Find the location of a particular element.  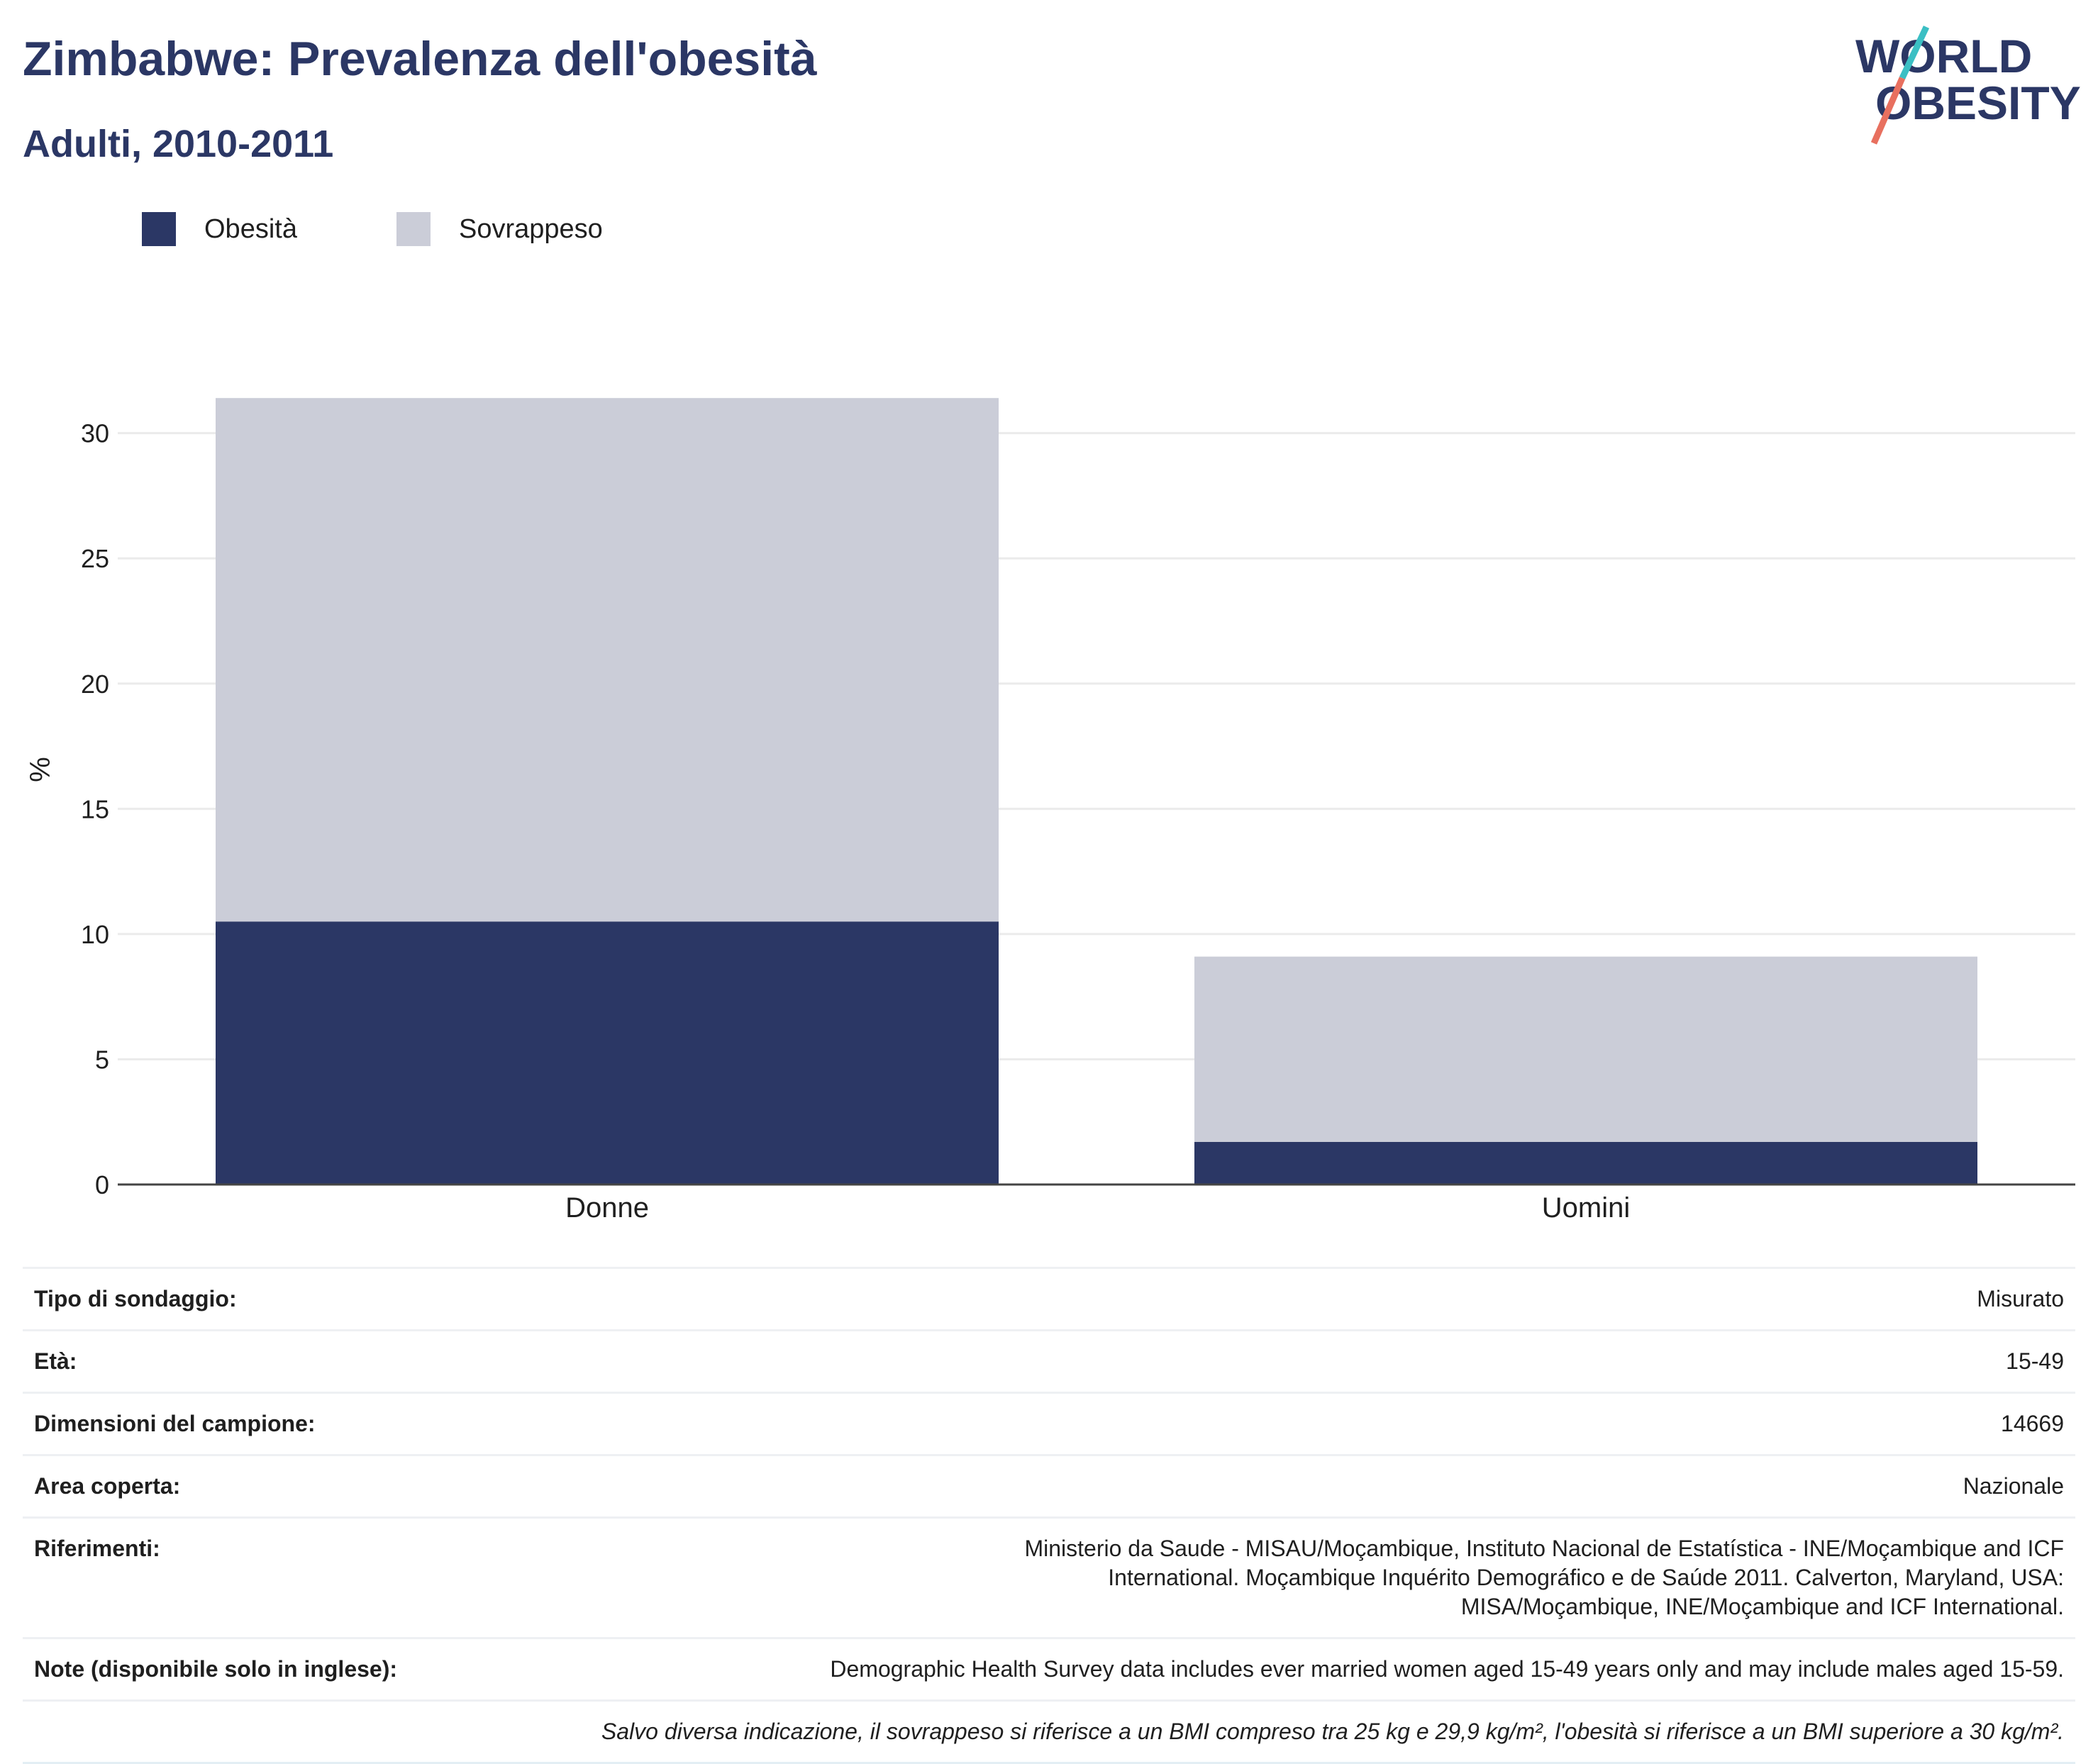

info-row: Età: 15-49 is located at coordinates (1049, 1361).